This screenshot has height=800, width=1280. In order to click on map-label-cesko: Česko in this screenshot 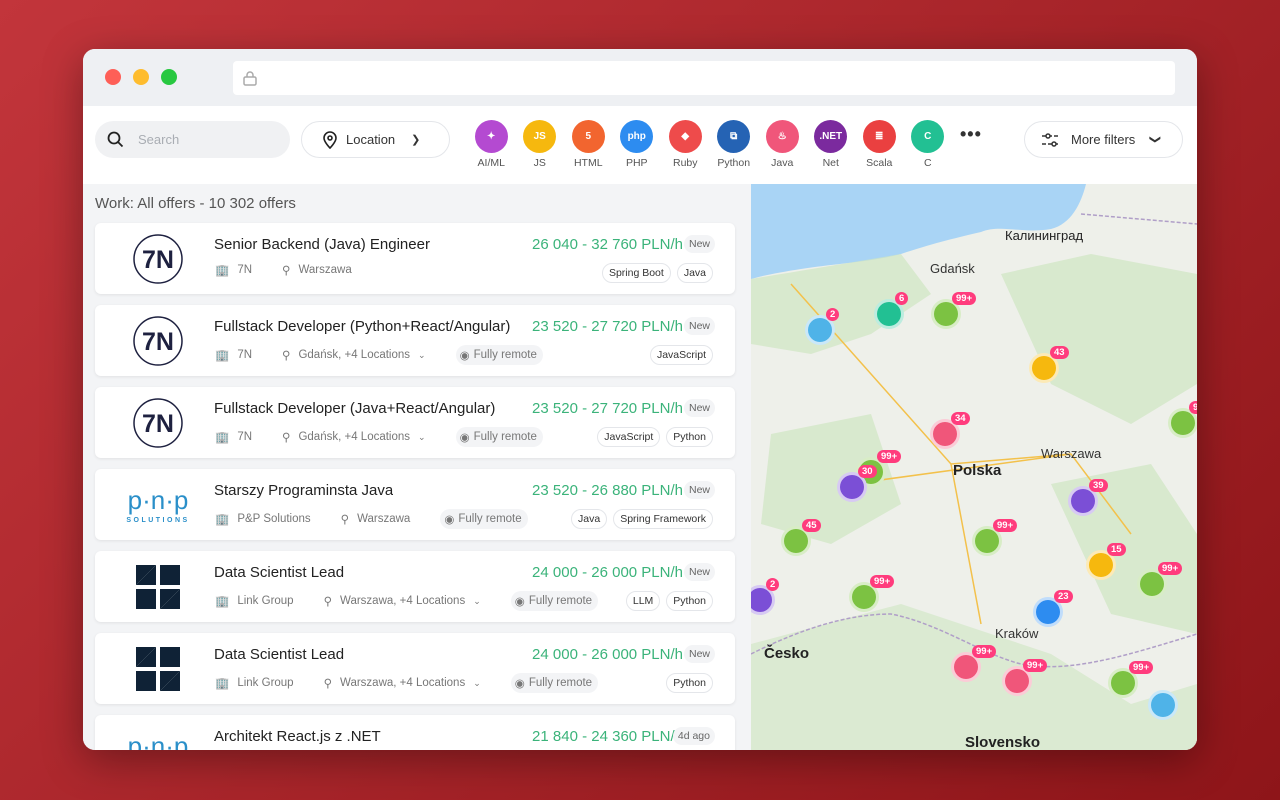, I will do `click(787, 653)`.